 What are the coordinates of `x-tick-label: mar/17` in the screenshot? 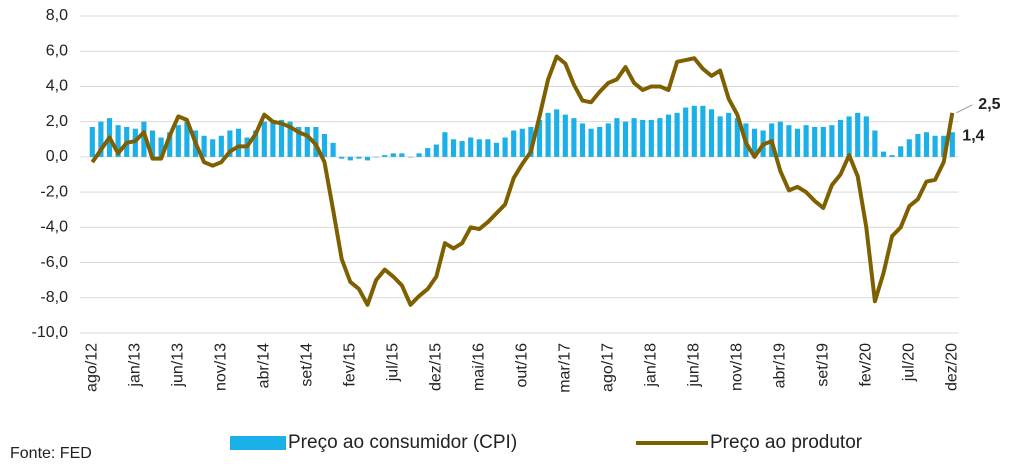 It's located at (565, 368).